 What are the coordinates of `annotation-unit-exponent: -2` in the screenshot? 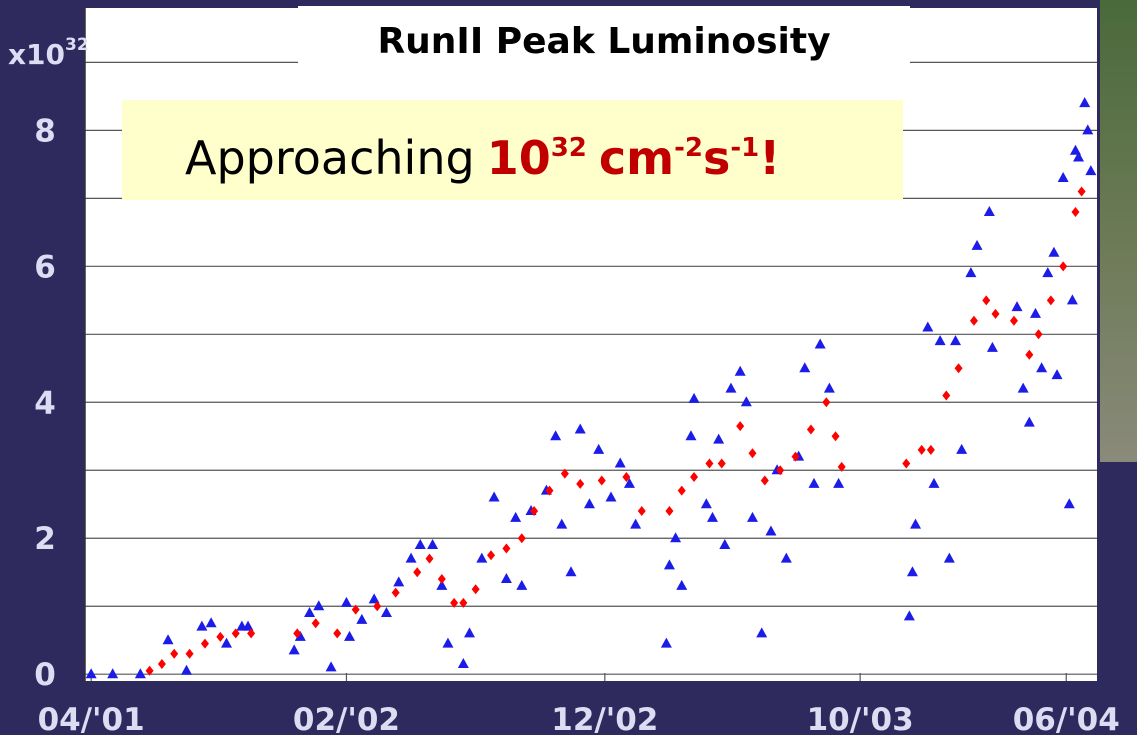 It's located at (688, 148).